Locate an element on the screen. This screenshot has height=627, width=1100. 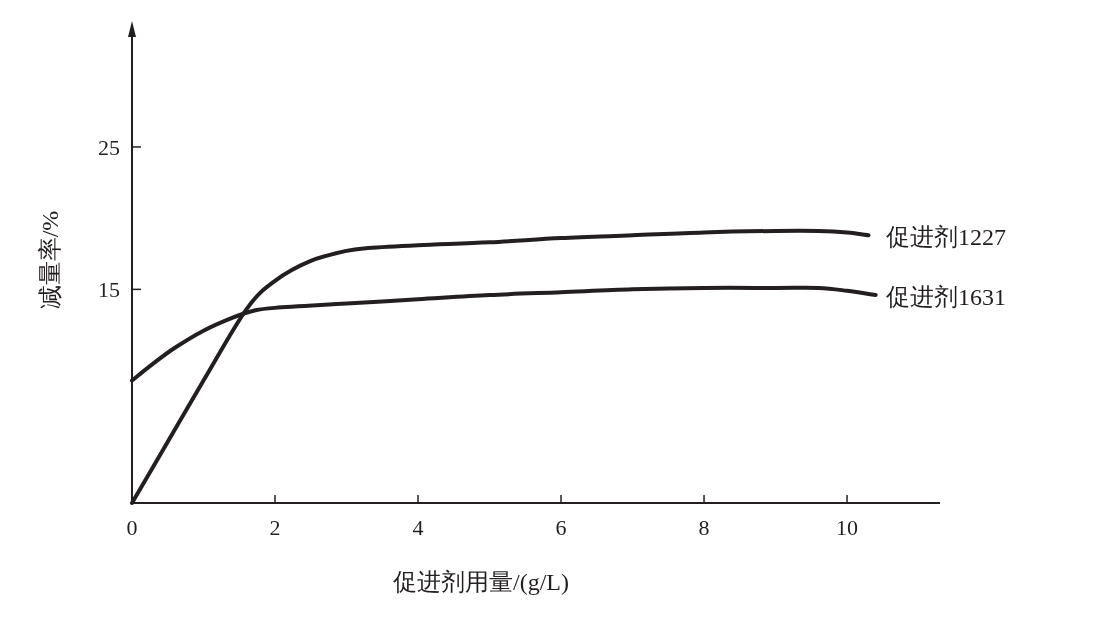
x-axis-title: 促进剂用量/(g/L) is located at coordinates (481, 582).